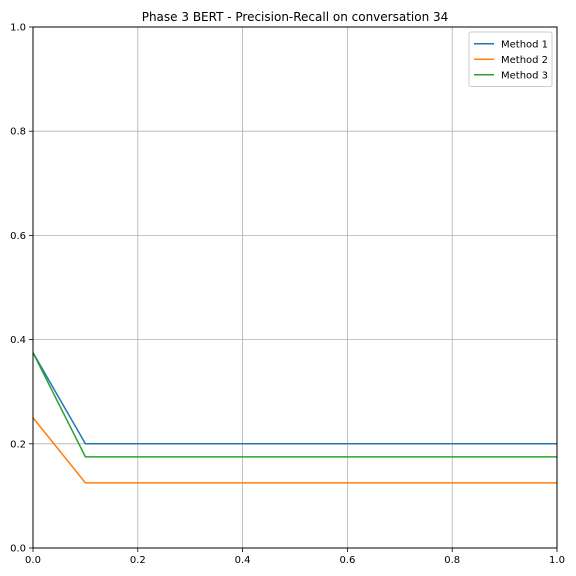 The width and height of the screenshot is (576, 576). What do you see at coordinates (18, 549) in the screenshot?
I see `y-tick-label: 0.0` at bounding box center [18, 549].